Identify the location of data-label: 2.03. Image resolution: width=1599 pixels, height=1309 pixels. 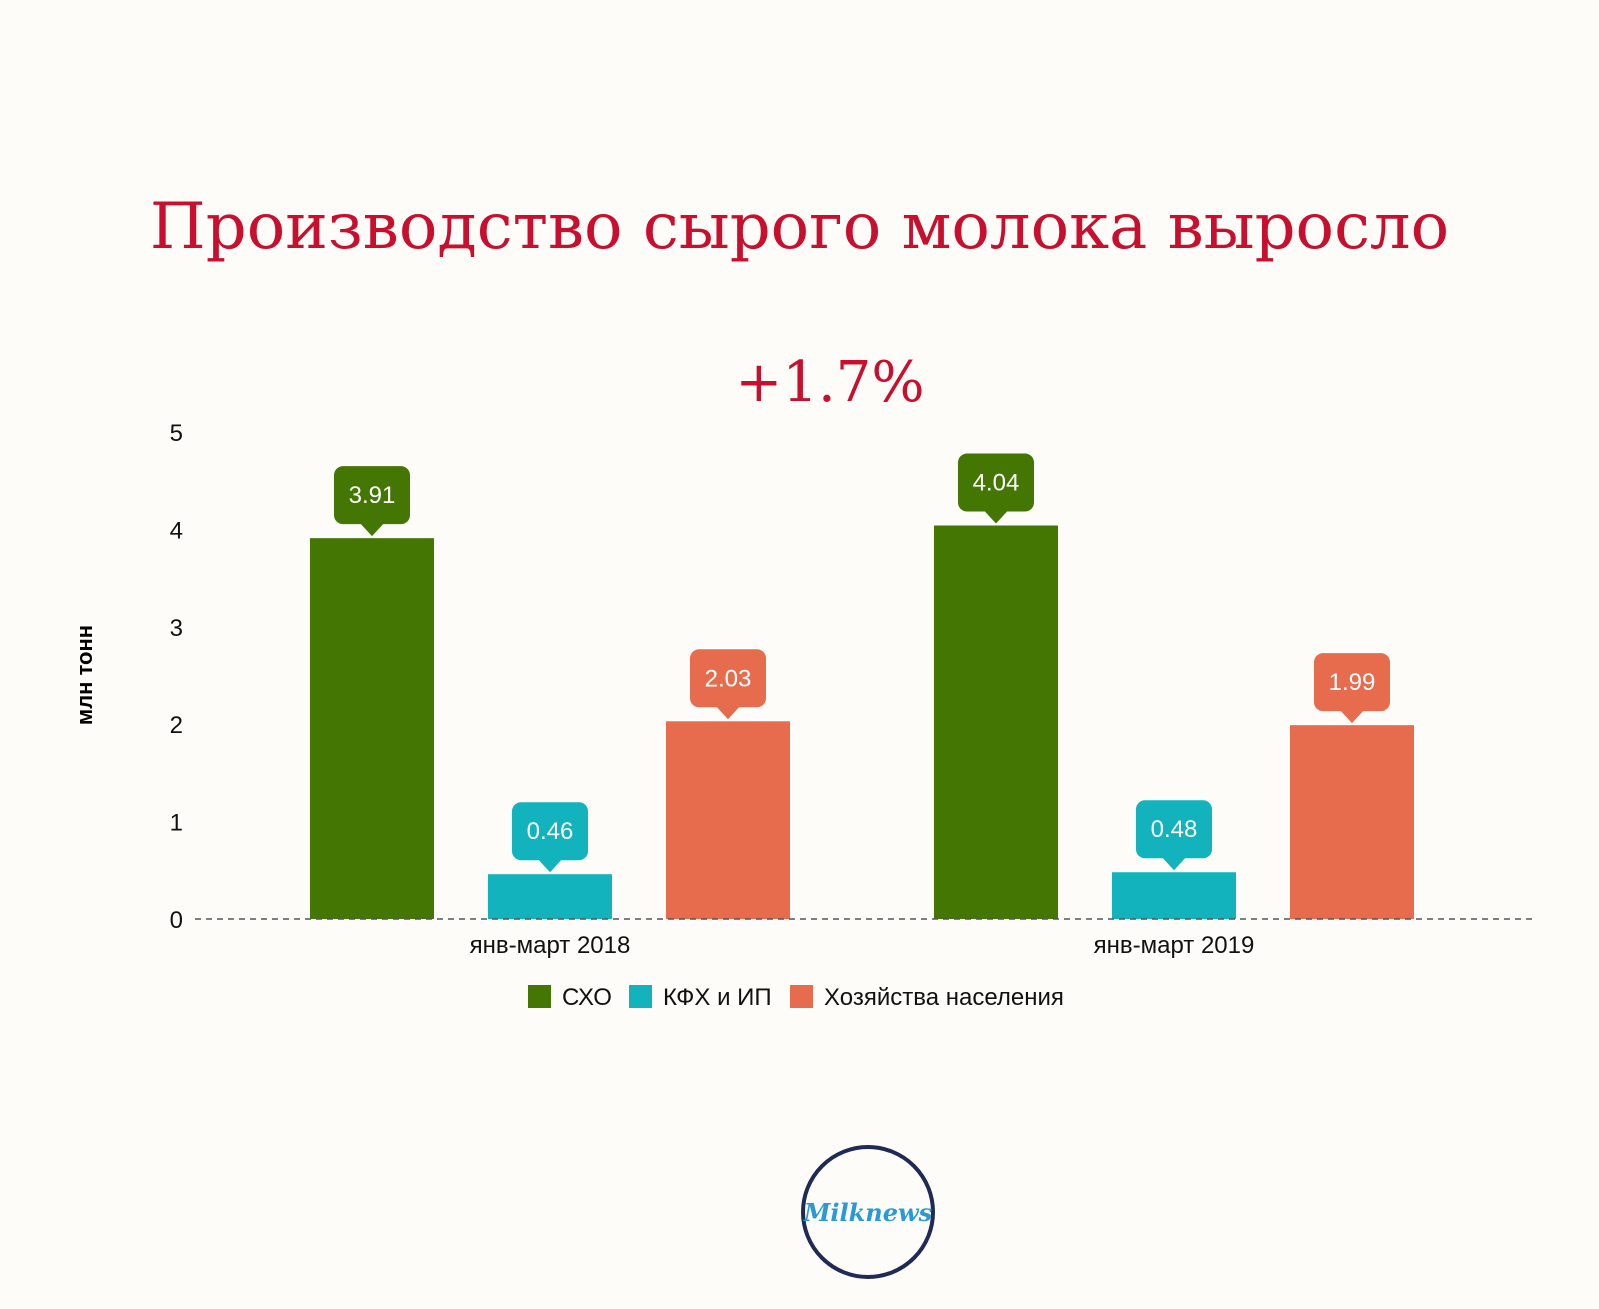
(728, 678).